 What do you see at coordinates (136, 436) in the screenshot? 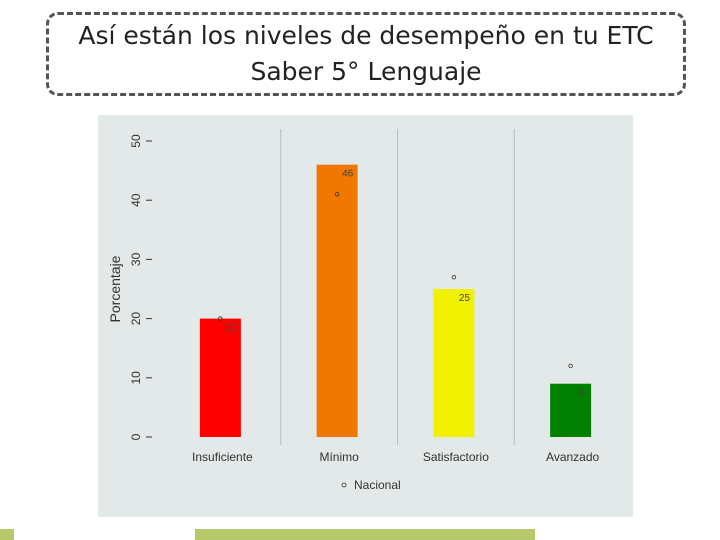
I see `y-tick-label: 0` at bounding box center [136, 436].